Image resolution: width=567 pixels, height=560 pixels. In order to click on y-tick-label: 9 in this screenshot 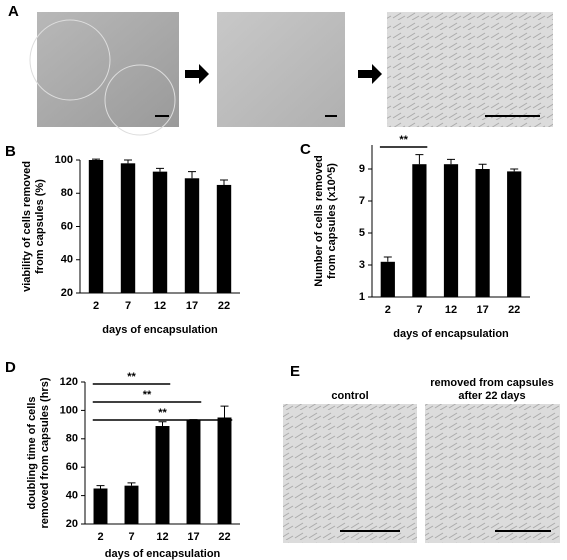, I will do `click(362, 169)`.